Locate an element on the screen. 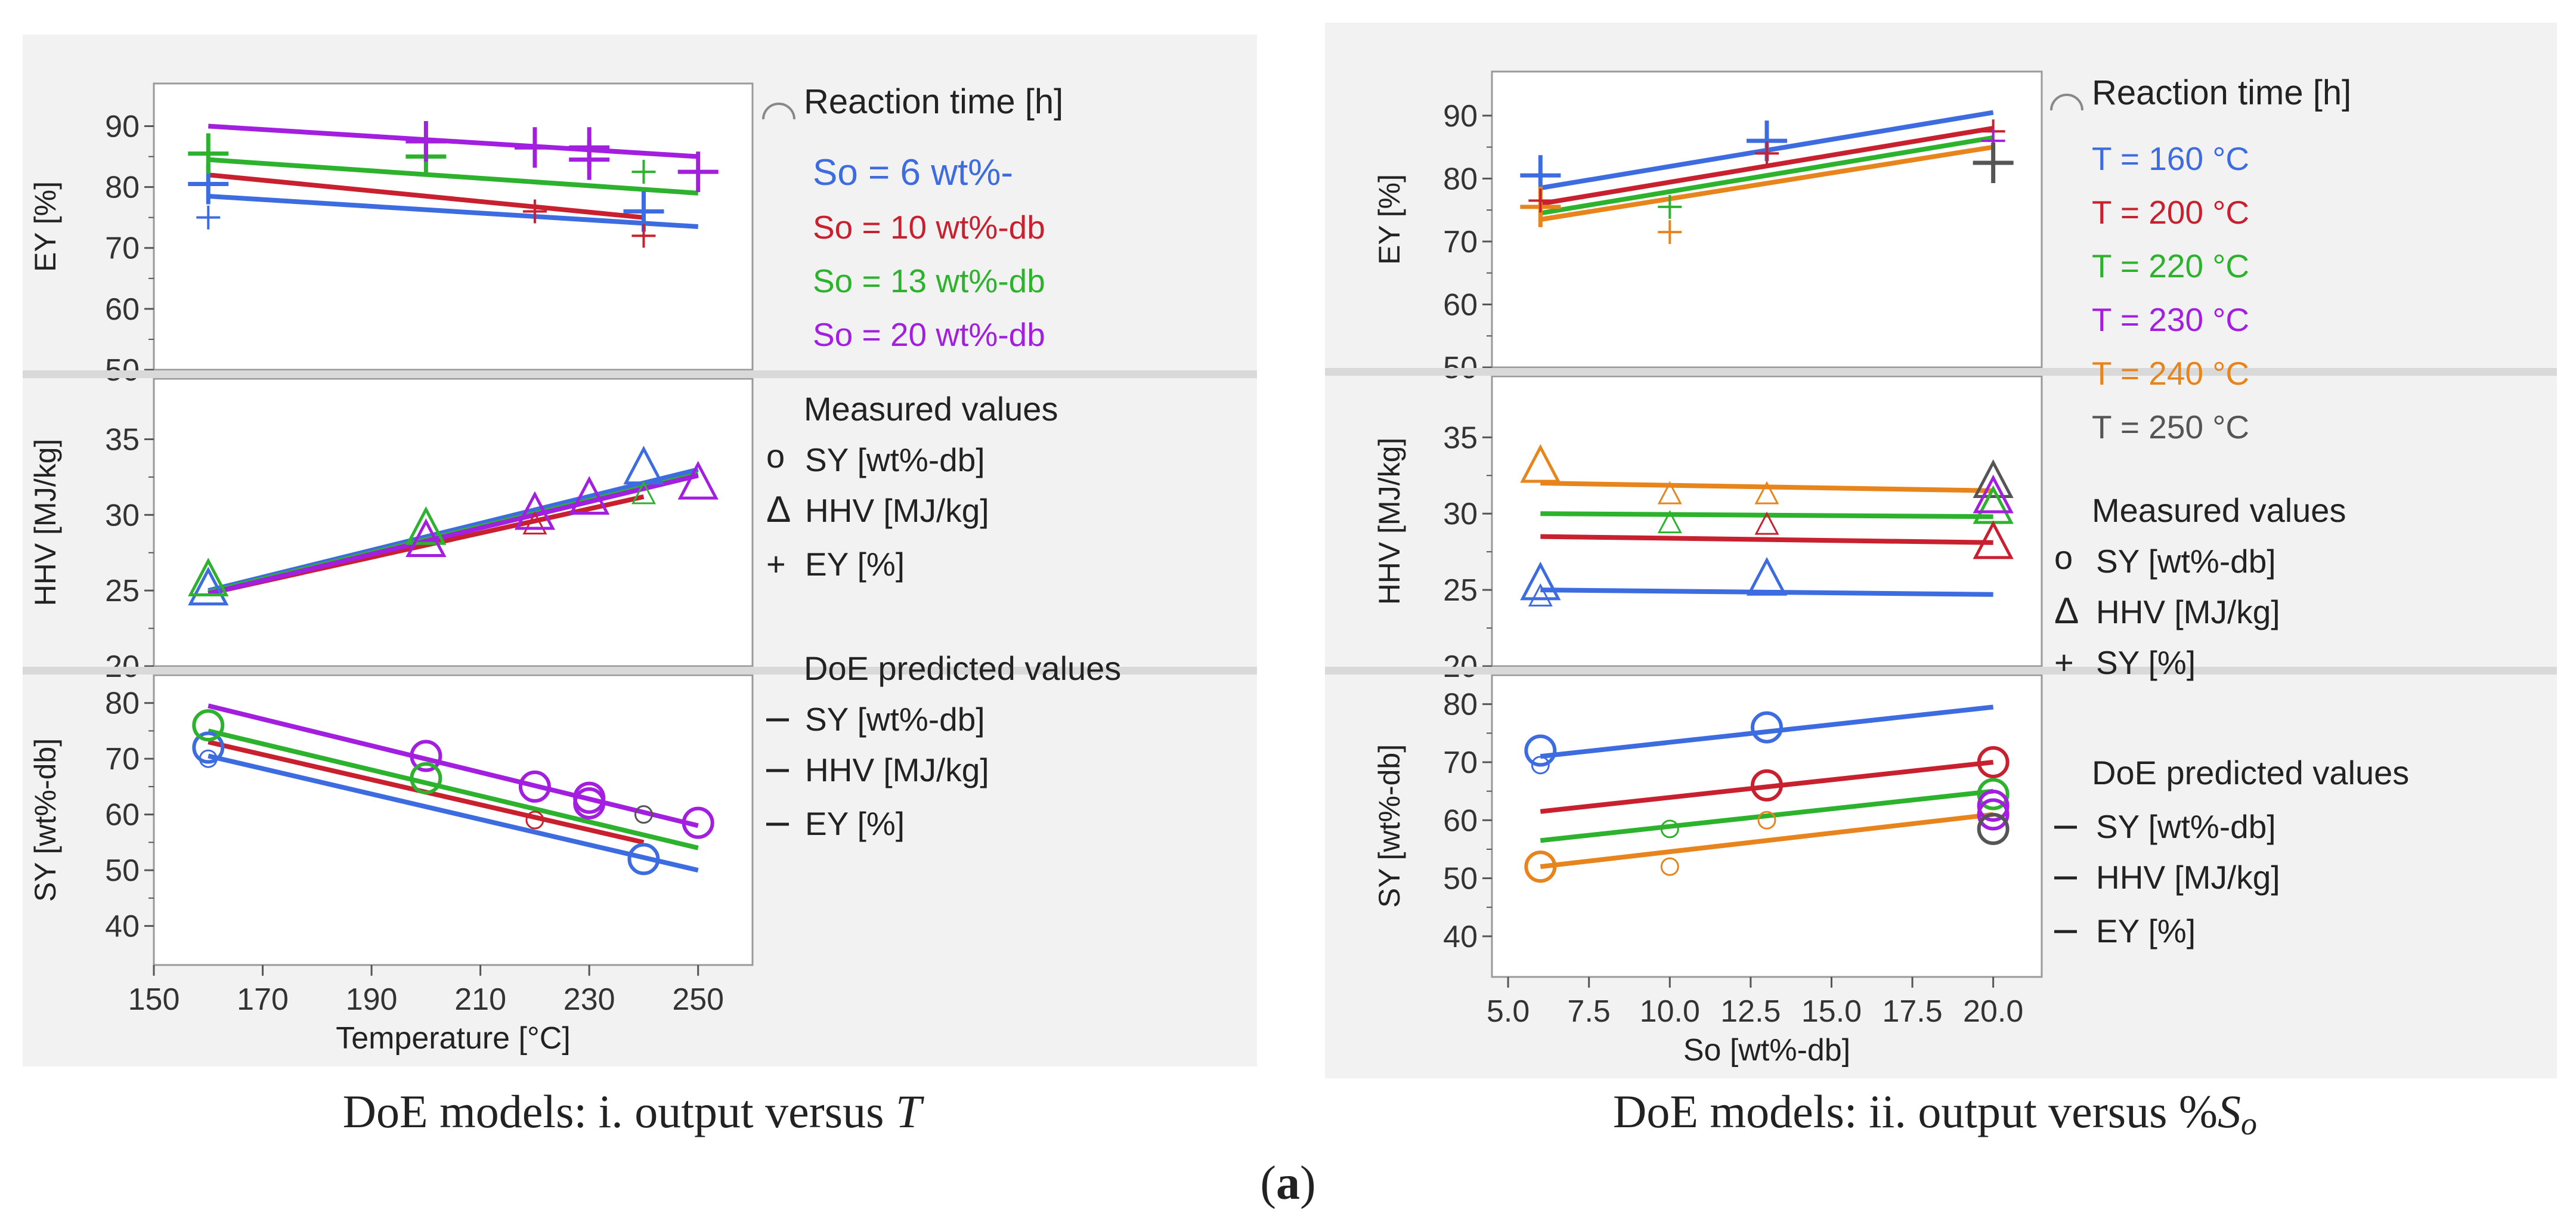 This screenshot has height=1228, width=2576. caption-right-sub: o is located at coordinates (2249, 1124).